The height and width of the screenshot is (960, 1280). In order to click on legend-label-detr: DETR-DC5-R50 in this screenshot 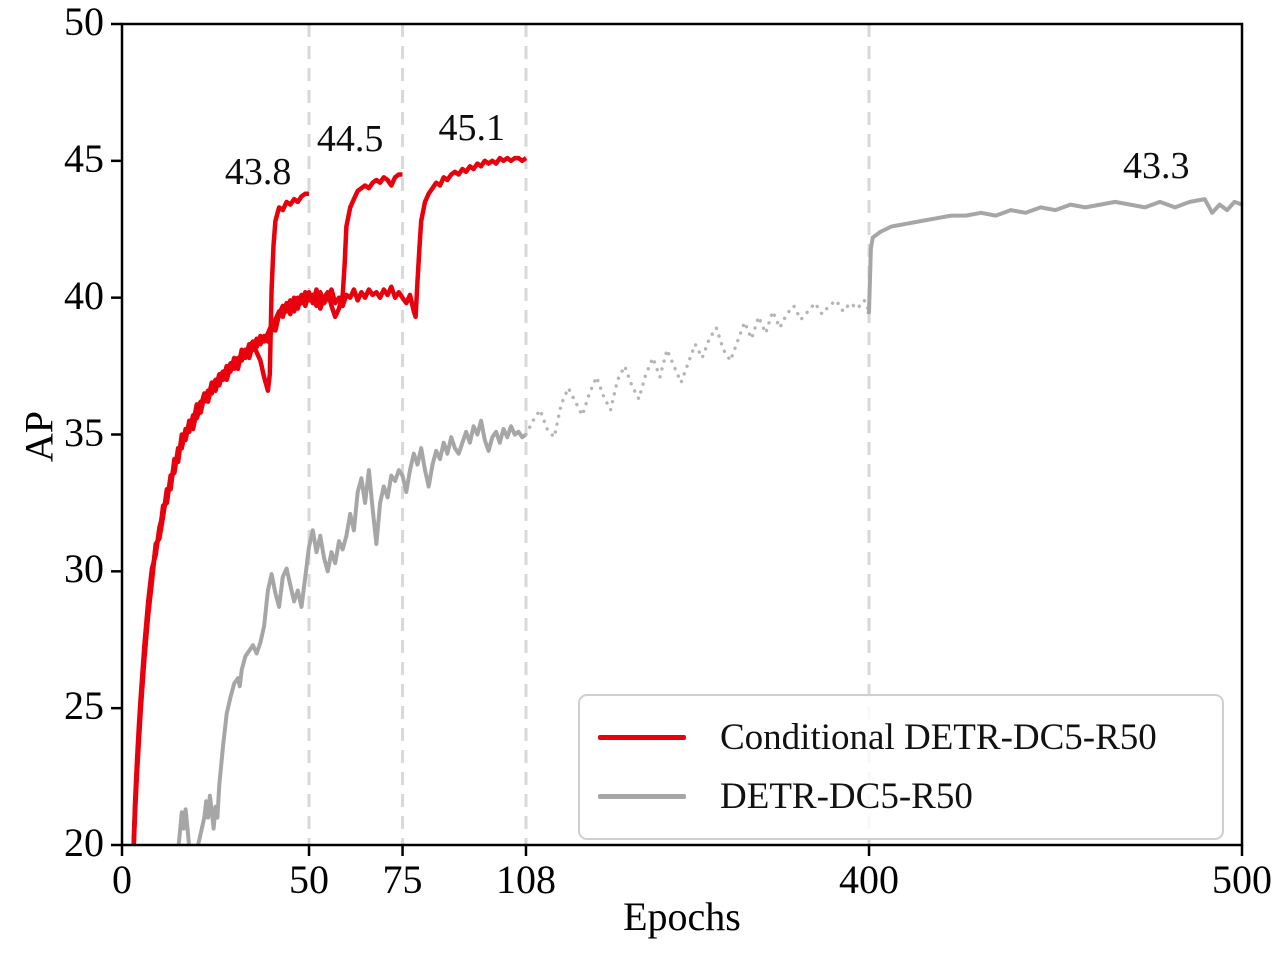, I will do `click(846, 797)`.